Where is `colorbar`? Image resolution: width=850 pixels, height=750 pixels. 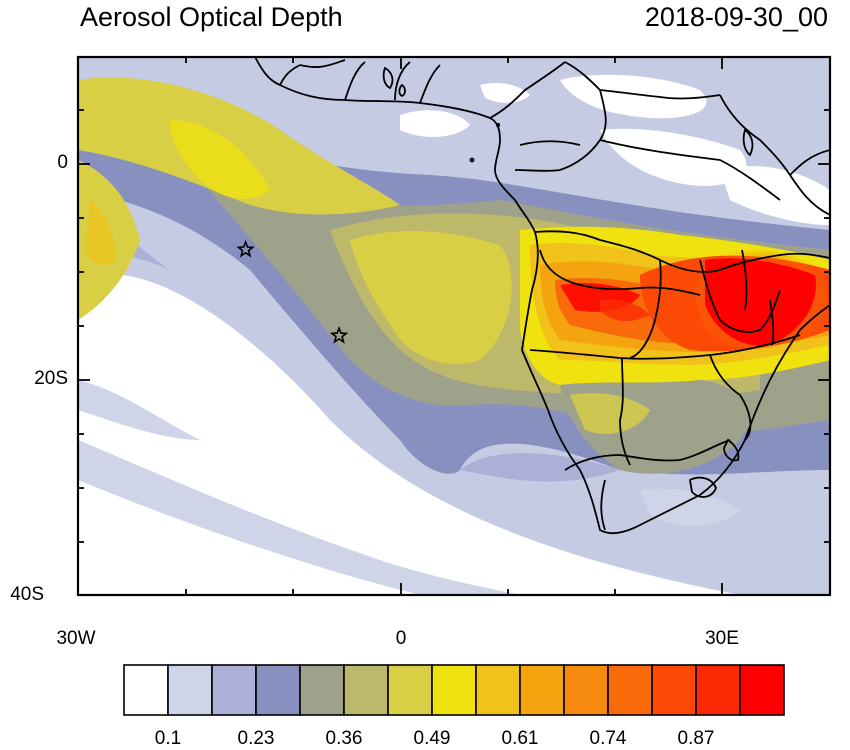 colorbar is located at coordinates (454, 690).